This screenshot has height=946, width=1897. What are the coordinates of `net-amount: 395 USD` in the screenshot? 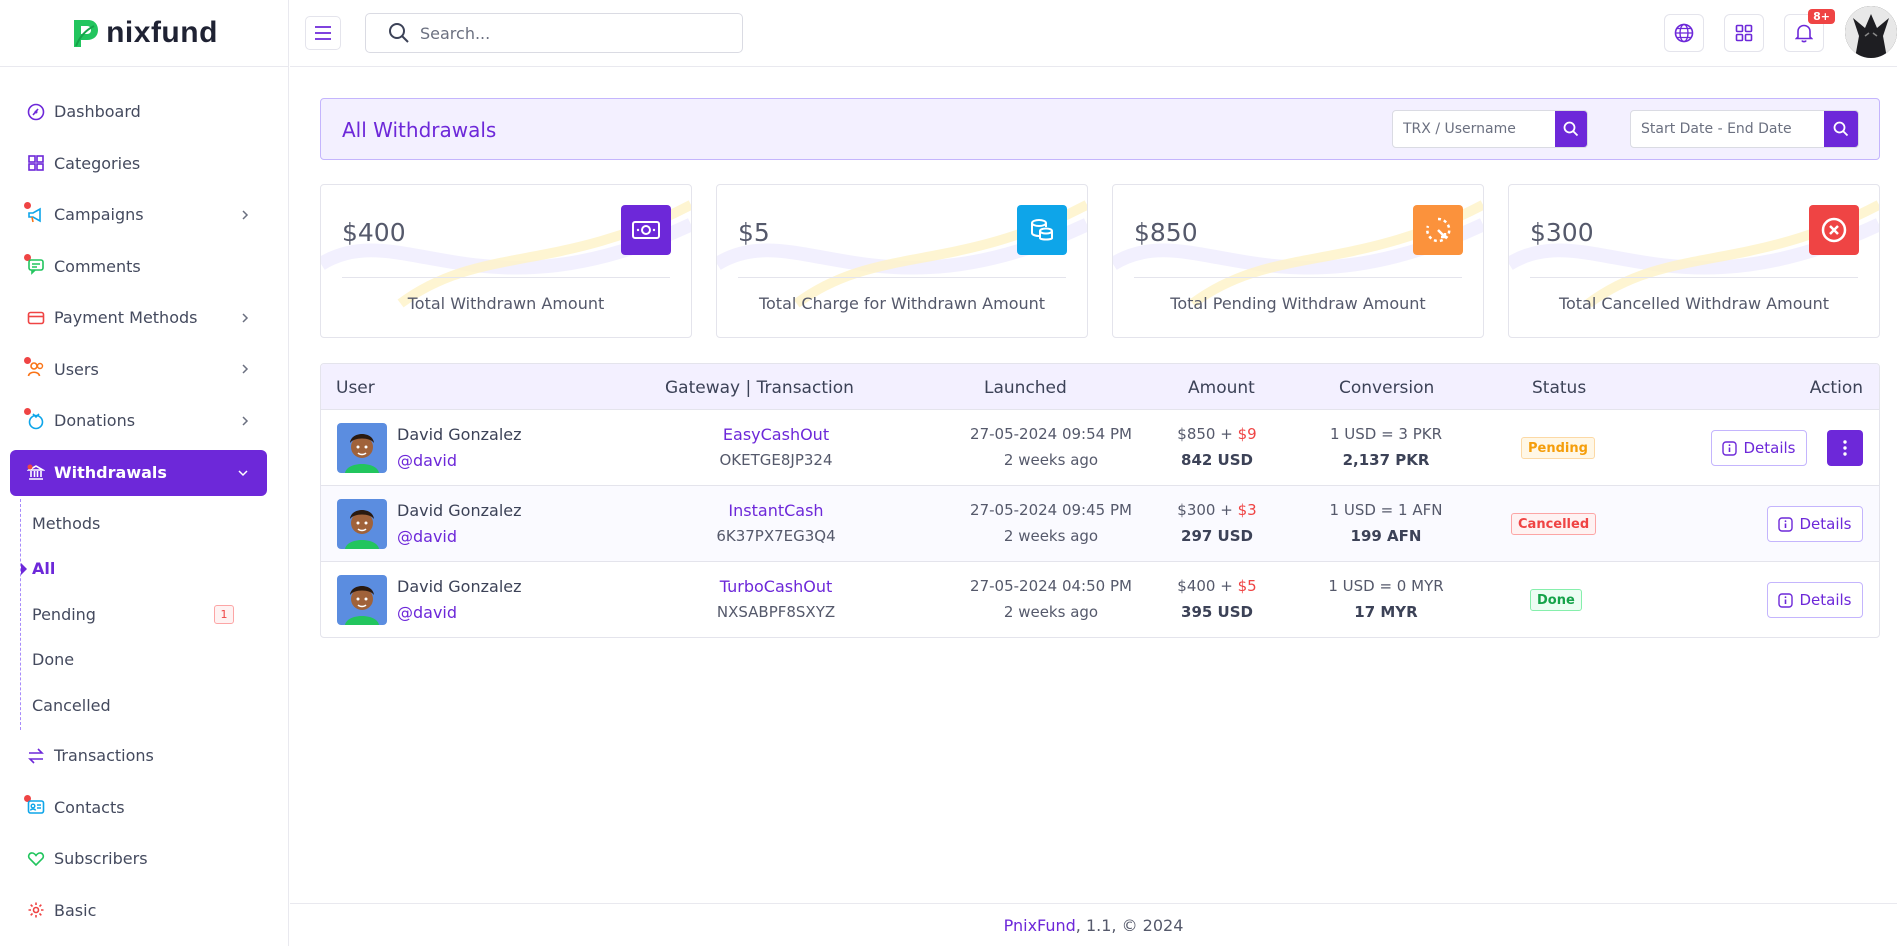 It's located at (1217, 612).